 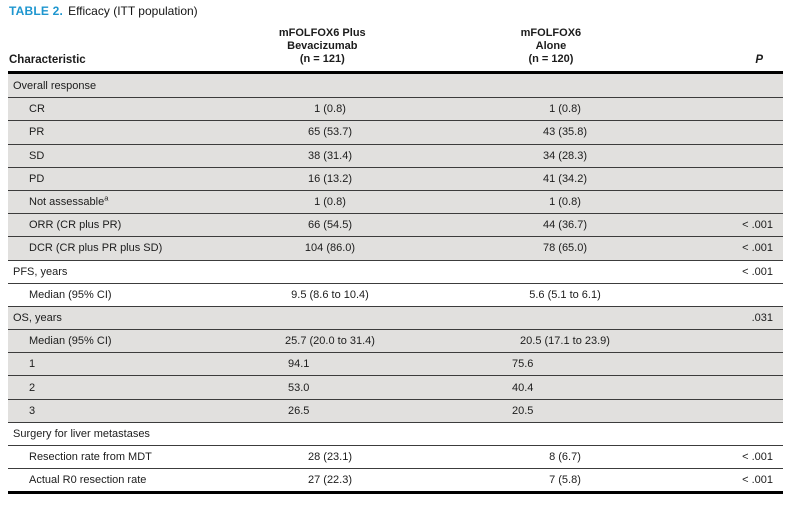 I want to click on data-row: 2 53.0 40.4, so click(x=395, y=387).